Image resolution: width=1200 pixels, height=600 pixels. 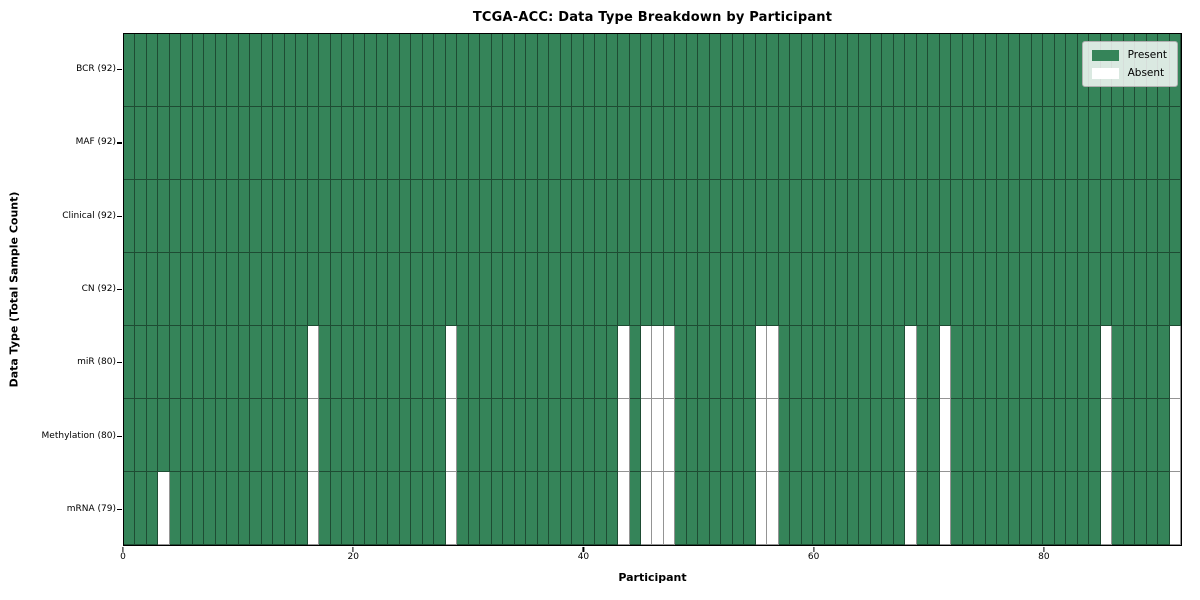 What do you see at coordinates (119, 436) in the screenshot?
I see `y-tick-mark` at bounding box center [119, 436].